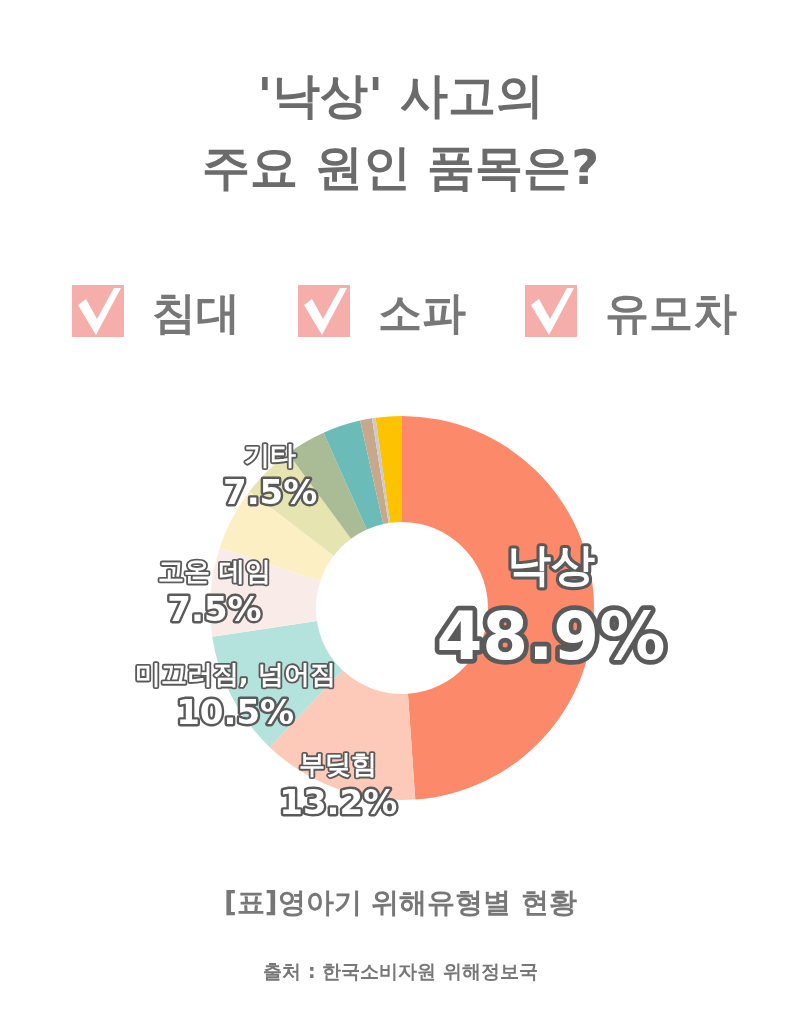 This screenshot has height=1024, width=801. I want to click on source-note: 출처 : 한국소비자원 위해정보국, so click(400, 971).